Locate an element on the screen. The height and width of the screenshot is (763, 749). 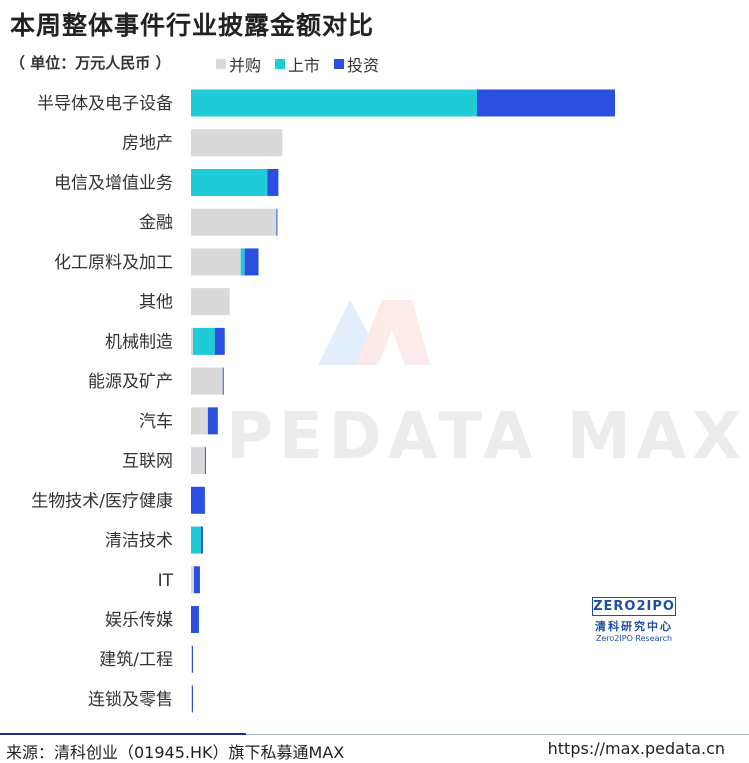
logo-en-text: Zero2IPO Research is located at coordinates (634, 638).